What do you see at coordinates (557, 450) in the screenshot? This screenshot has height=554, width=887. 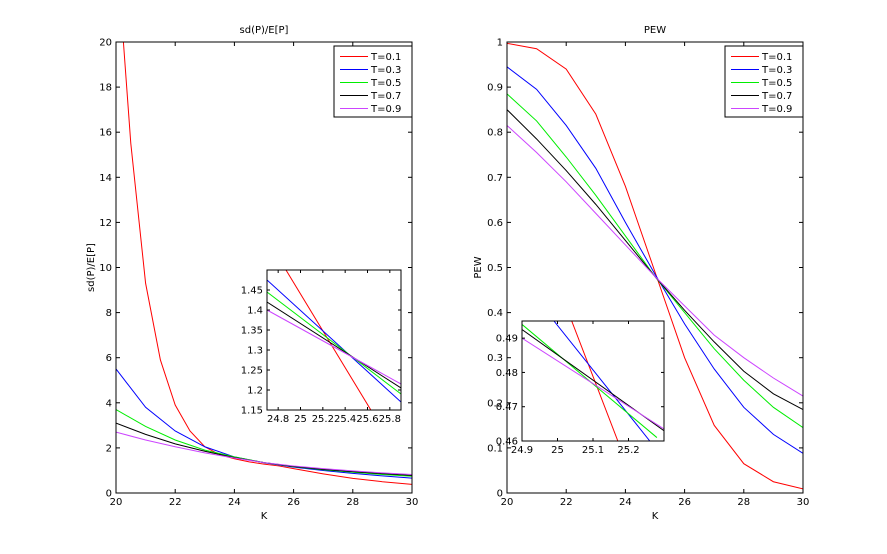 I see `right-inset-xtick-label: 25` at bounding box center [557, 450].